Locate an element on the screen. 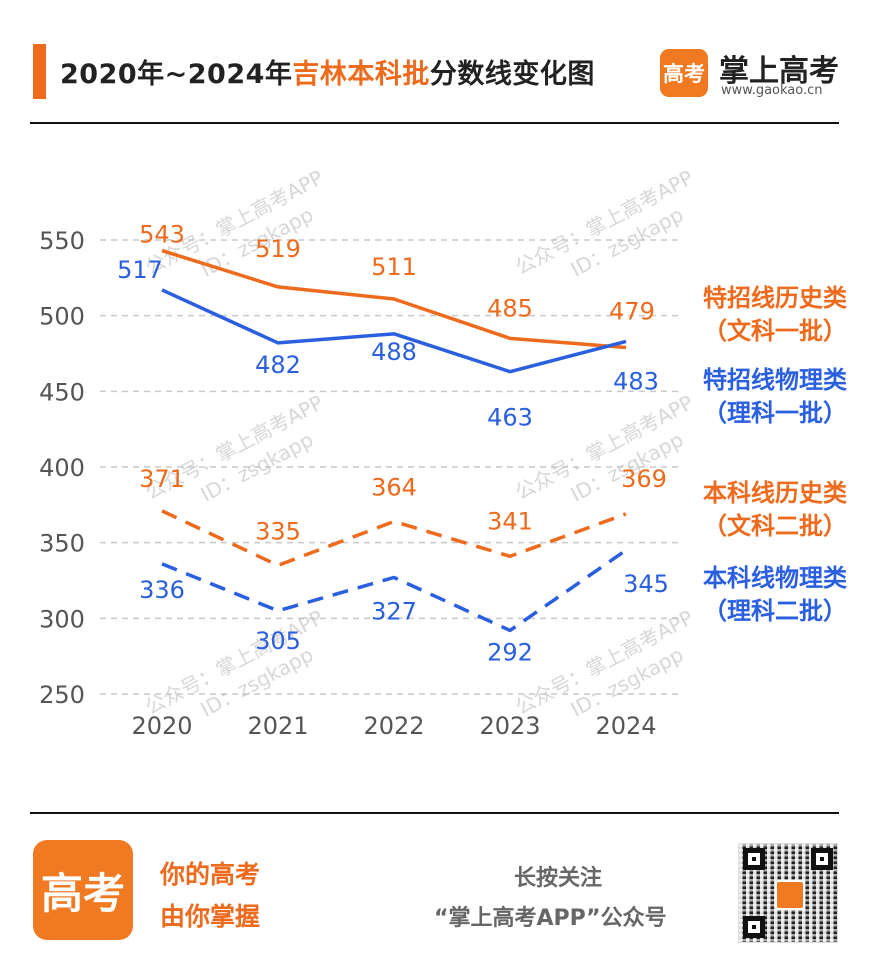 Image resolution: width=889 pixels, height=975 pixels. legend-item-history-undergrad: 本科线历史类 （文科二批） is located at coordinates (775, 510).